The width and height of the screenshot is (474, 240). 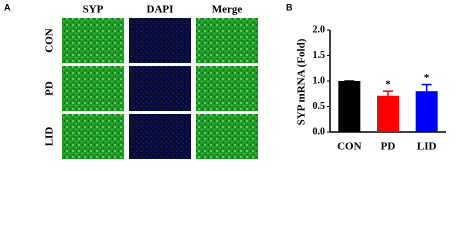 What do you see at coordinates (349, 147) in the screenshot?
I see `x-tick-label: CON` at bounding box center [349, 147].